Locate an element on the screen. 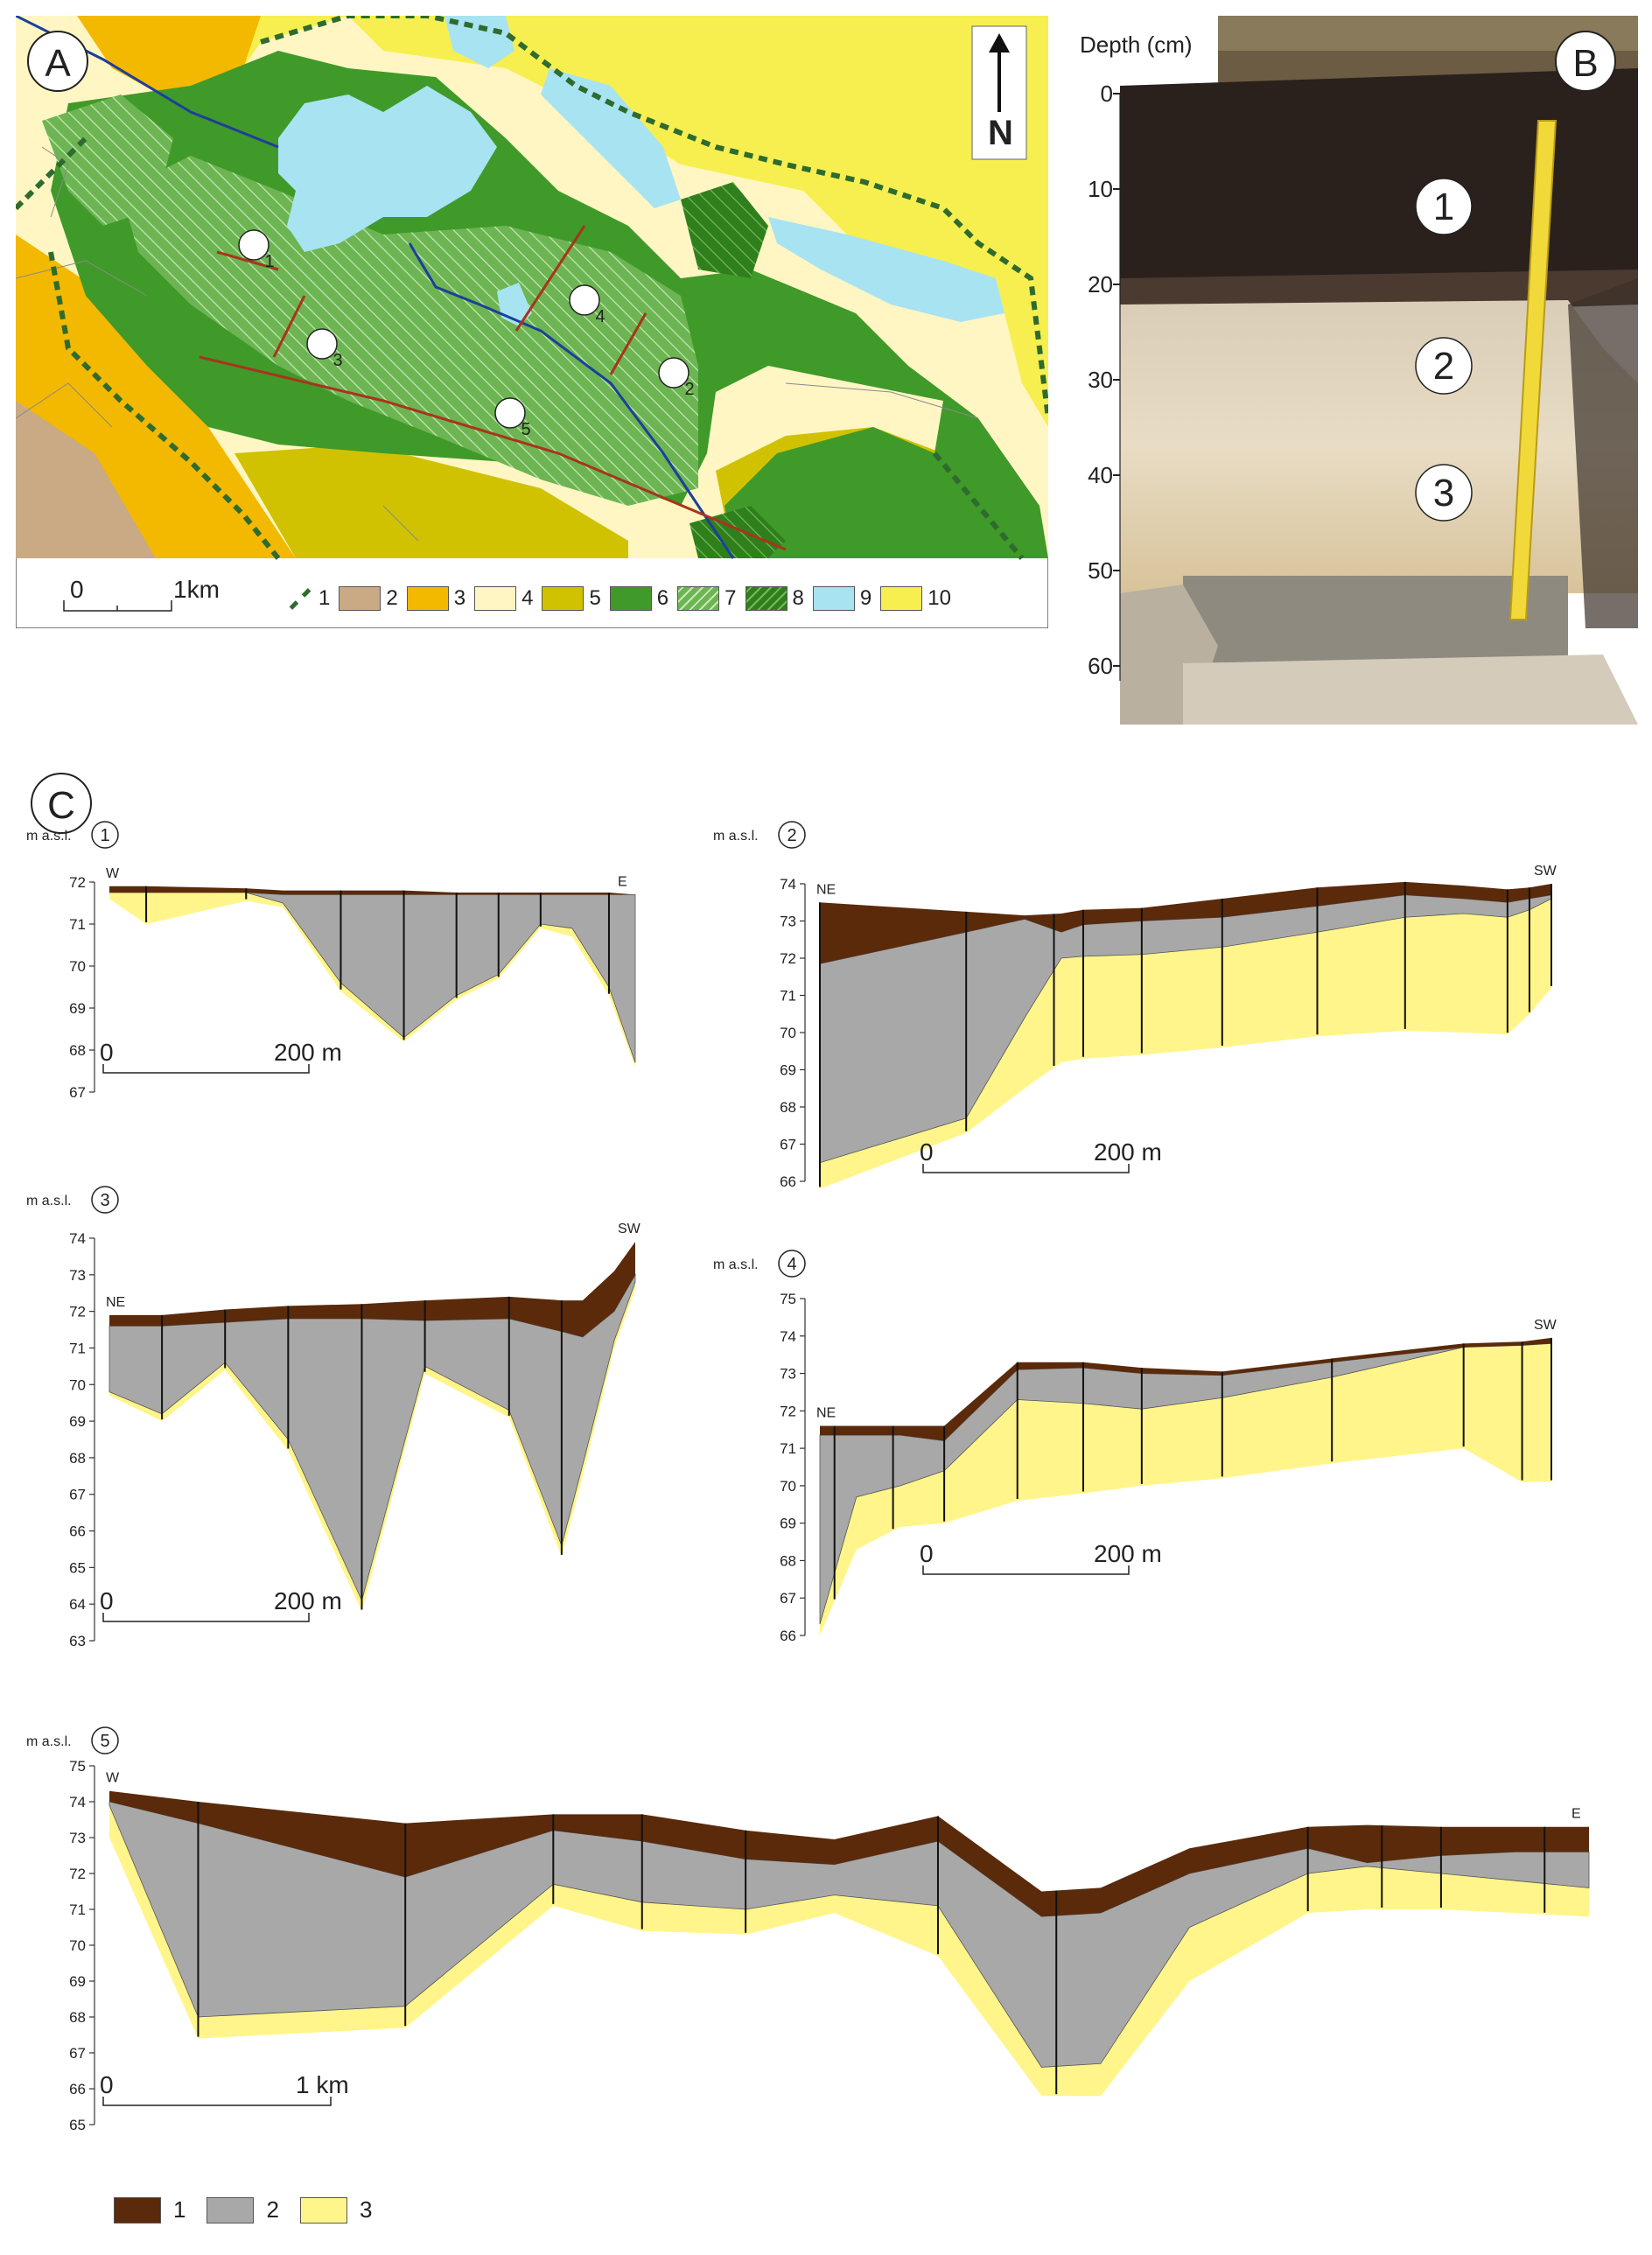 The image size is (1652, 2255). map-legend-label: 10 is located at coordinates (939, 598).